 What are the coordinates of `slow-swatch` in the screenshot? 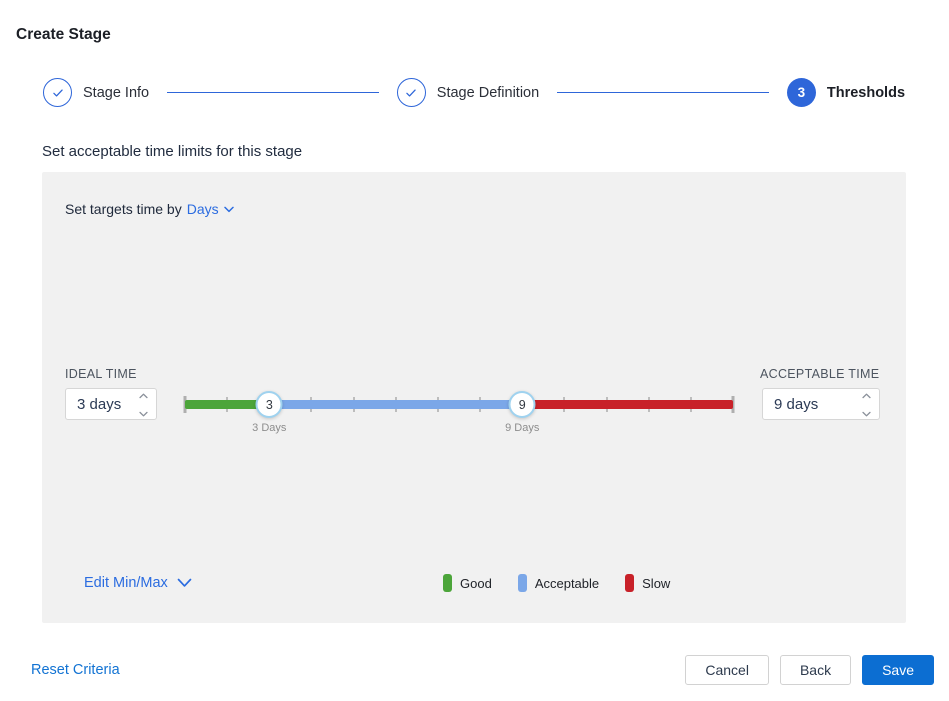 It's located at (630, 583).